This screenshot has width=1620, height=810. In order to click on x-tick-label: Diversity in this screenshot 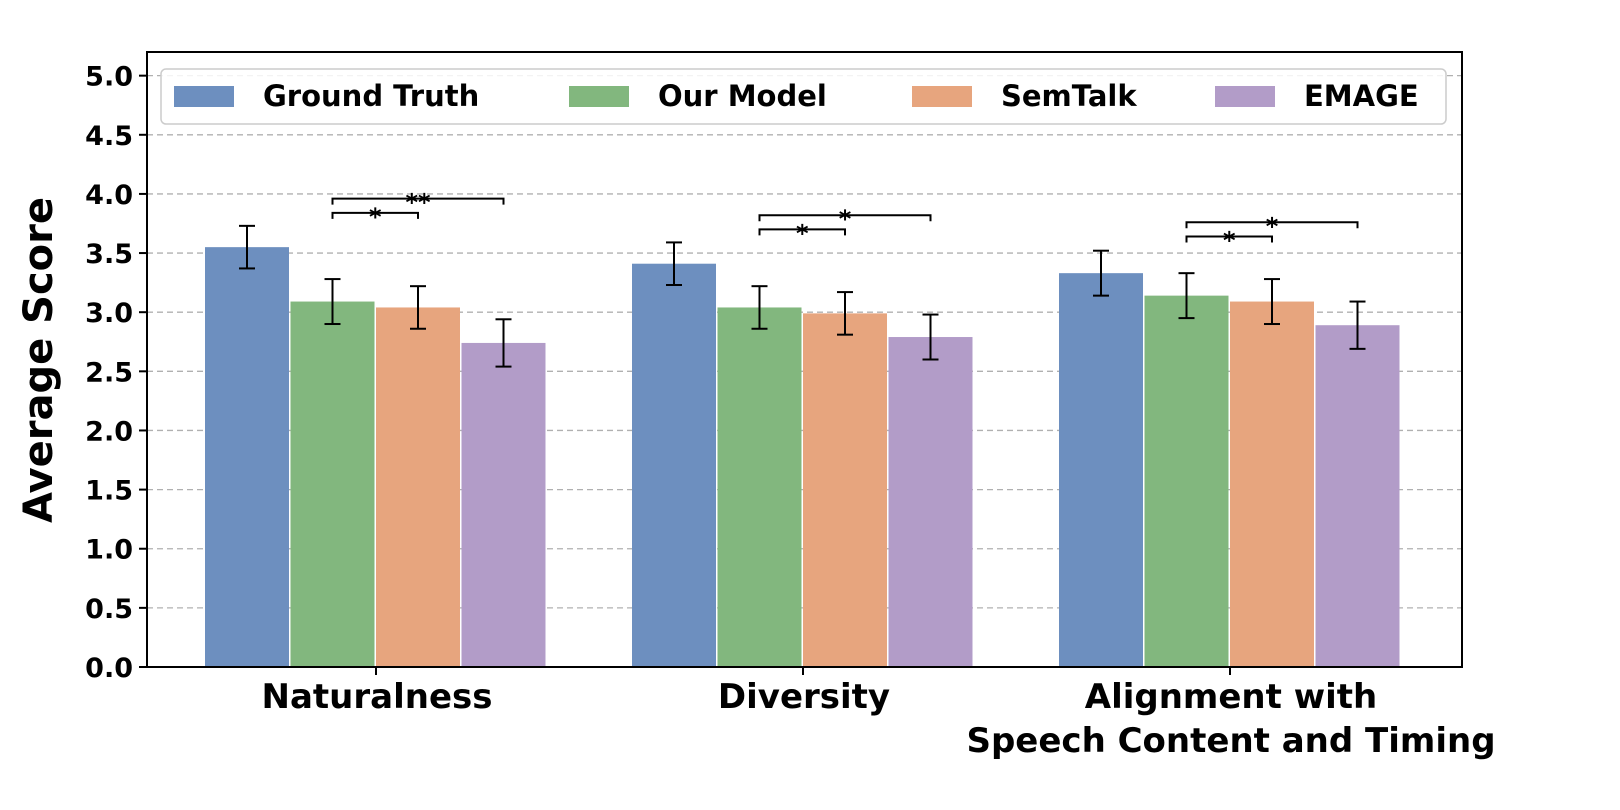, I will do `click(804, 697)`.